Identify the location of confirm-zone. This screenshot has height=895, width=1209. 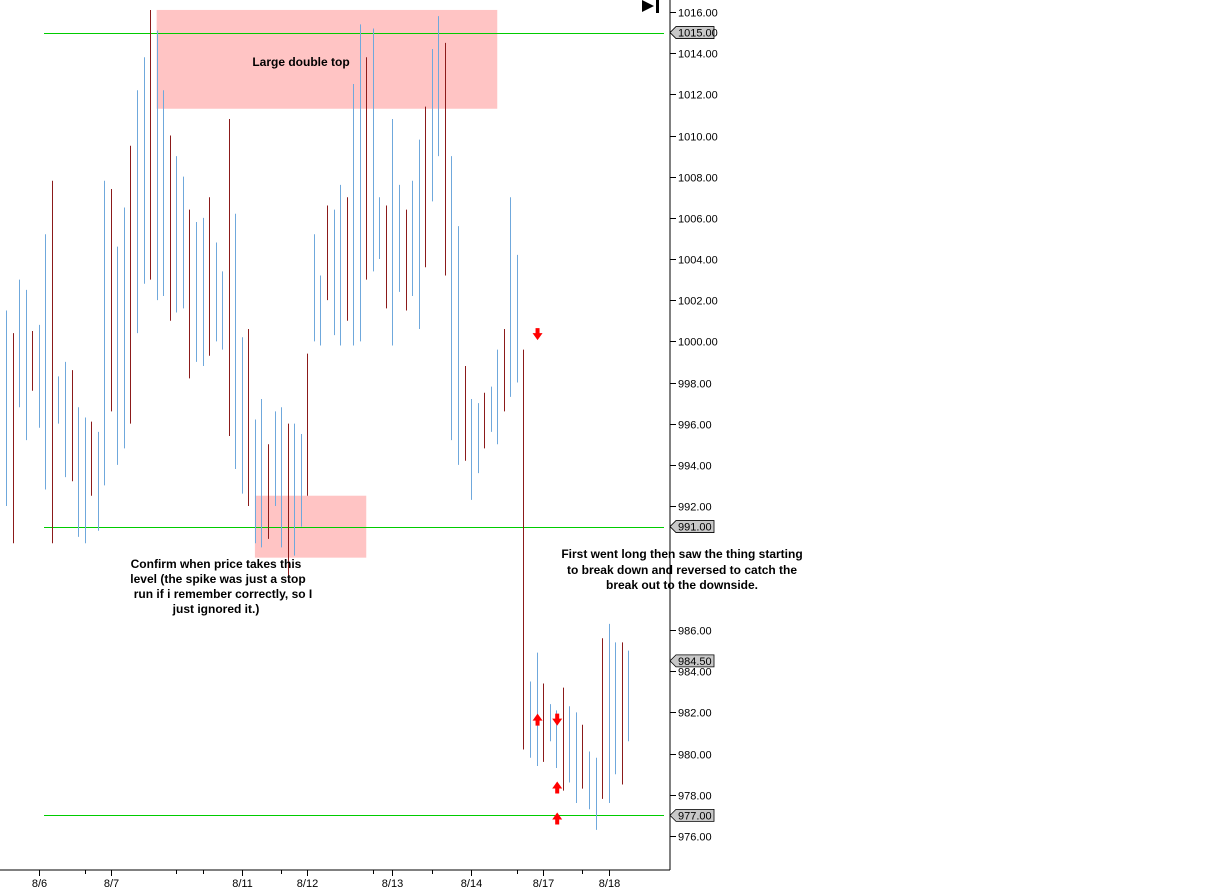
(310, 526).